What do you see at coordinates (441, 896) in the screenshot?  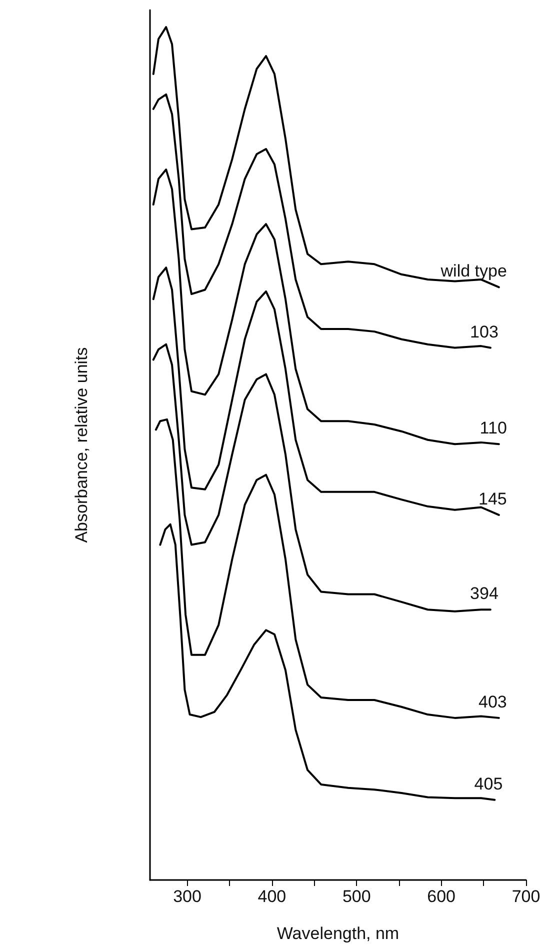 I see `x-tick-label: 600` at bounding box center [441, 896].